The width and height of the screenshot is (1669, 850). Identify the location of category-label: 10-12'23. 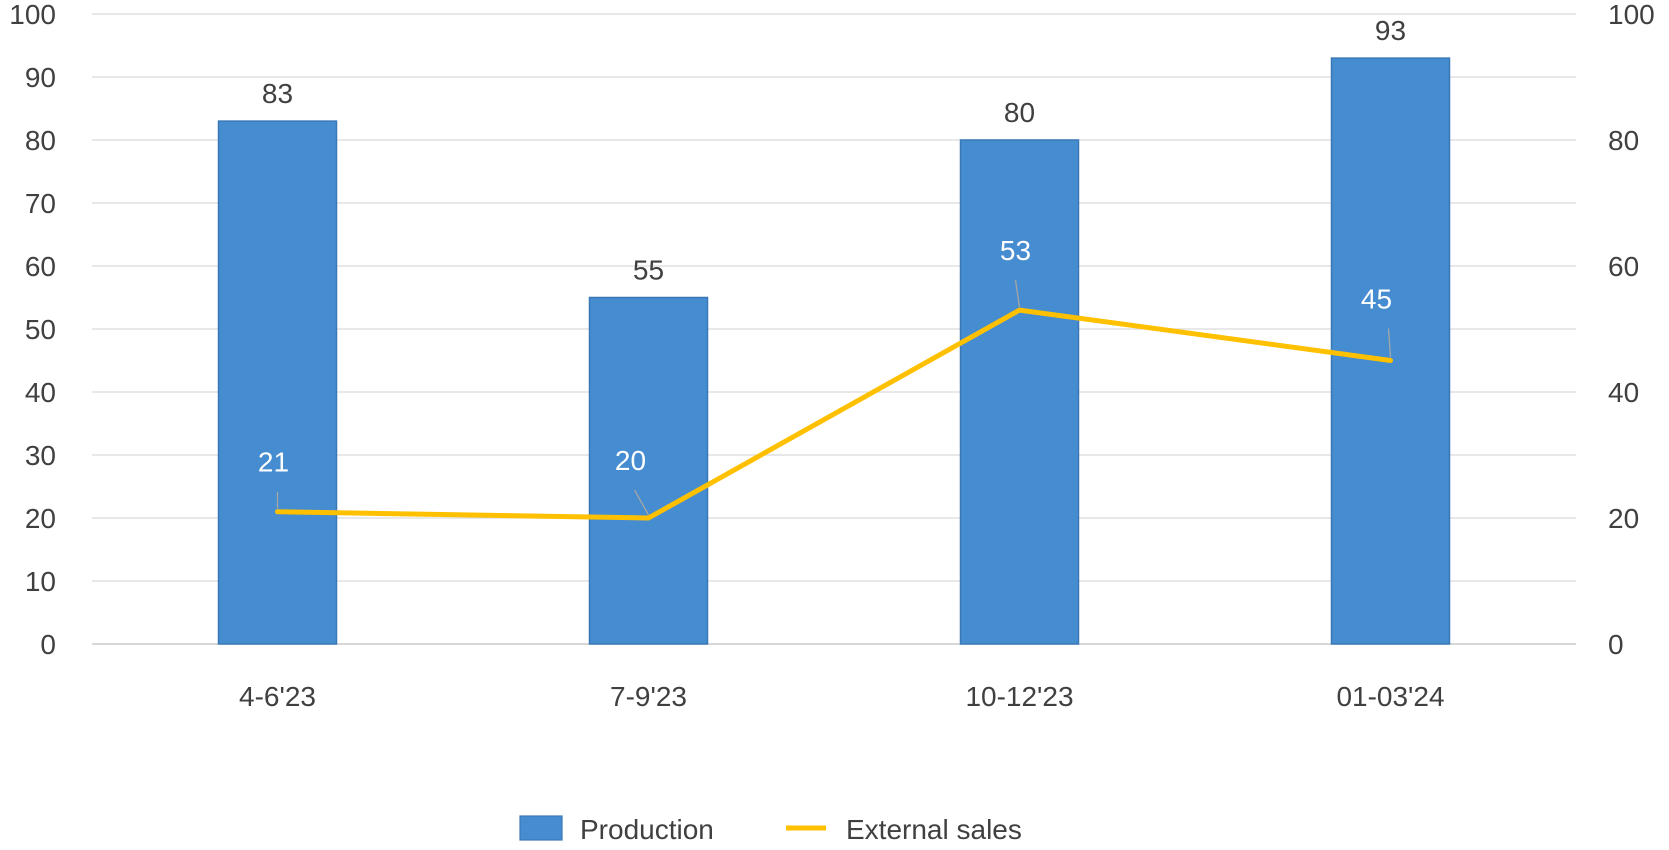
(1019, 696).